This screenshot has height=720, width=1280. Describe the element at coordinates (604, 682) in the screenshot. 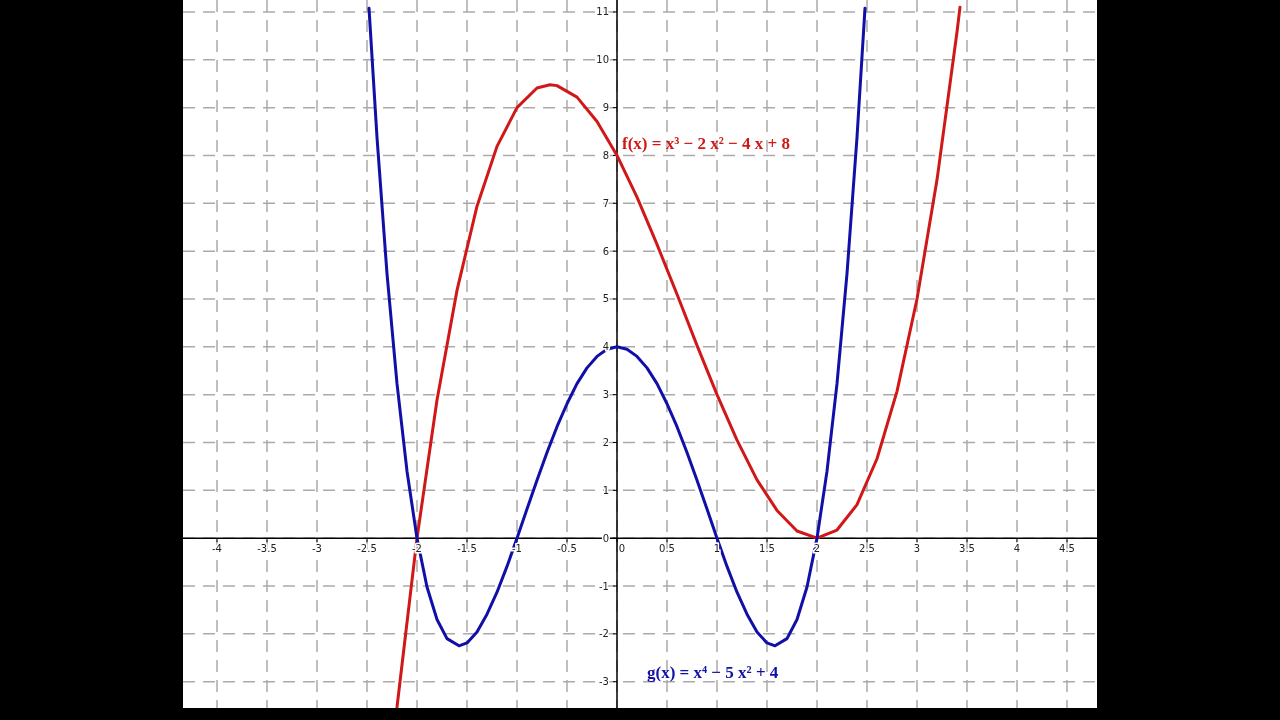

I see `y-tick-label: -3` at that location.